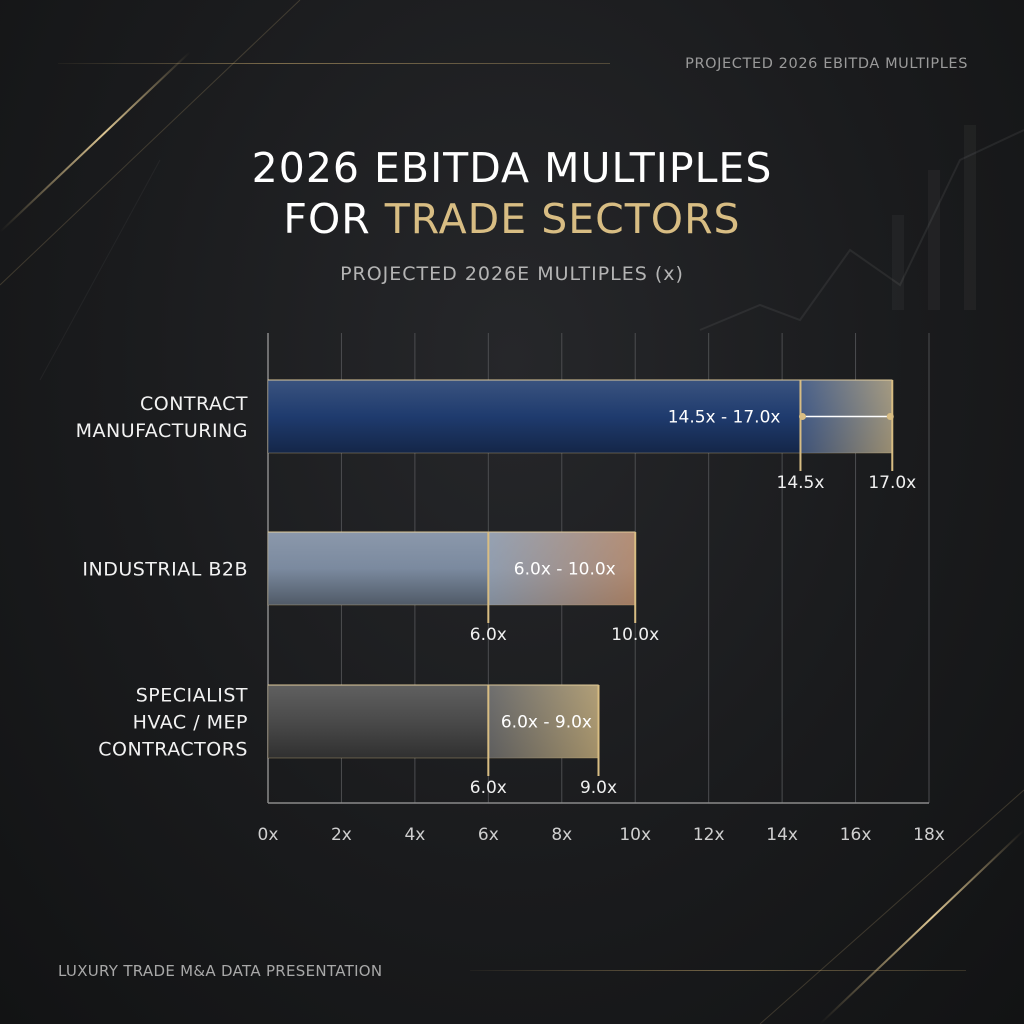 The image size is (1024, 1024). What do you see at coordinates (334, 219) in the screenshot?
I see `title-prefix: FOR` at bounding box center [334, 219].